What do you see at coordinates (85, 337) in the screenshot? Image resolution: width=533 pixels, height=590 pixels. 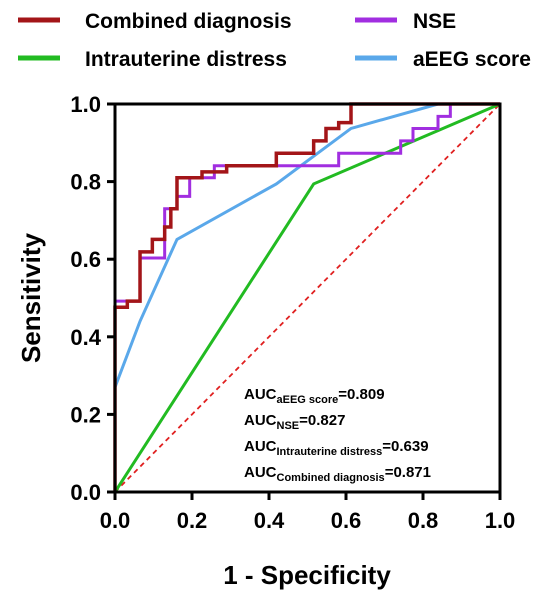 I see `y-tick-label: 0.4` at bounding box center [85, 337].